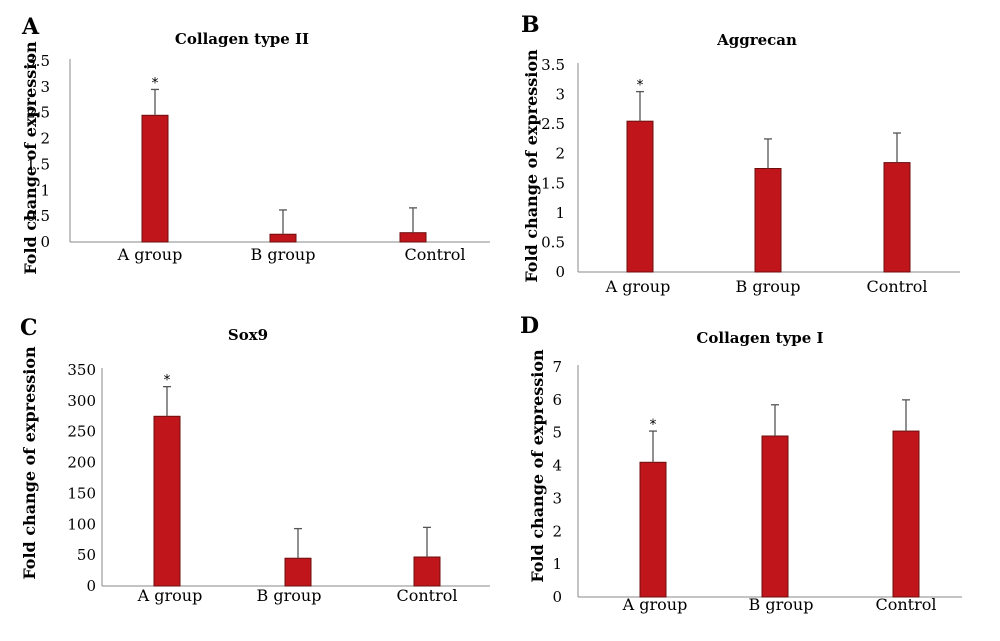  What do you see at coordinates (81, 432) in the screenshot?
I see `y-tick-label-c: 250` at bounding box center [81, 432].